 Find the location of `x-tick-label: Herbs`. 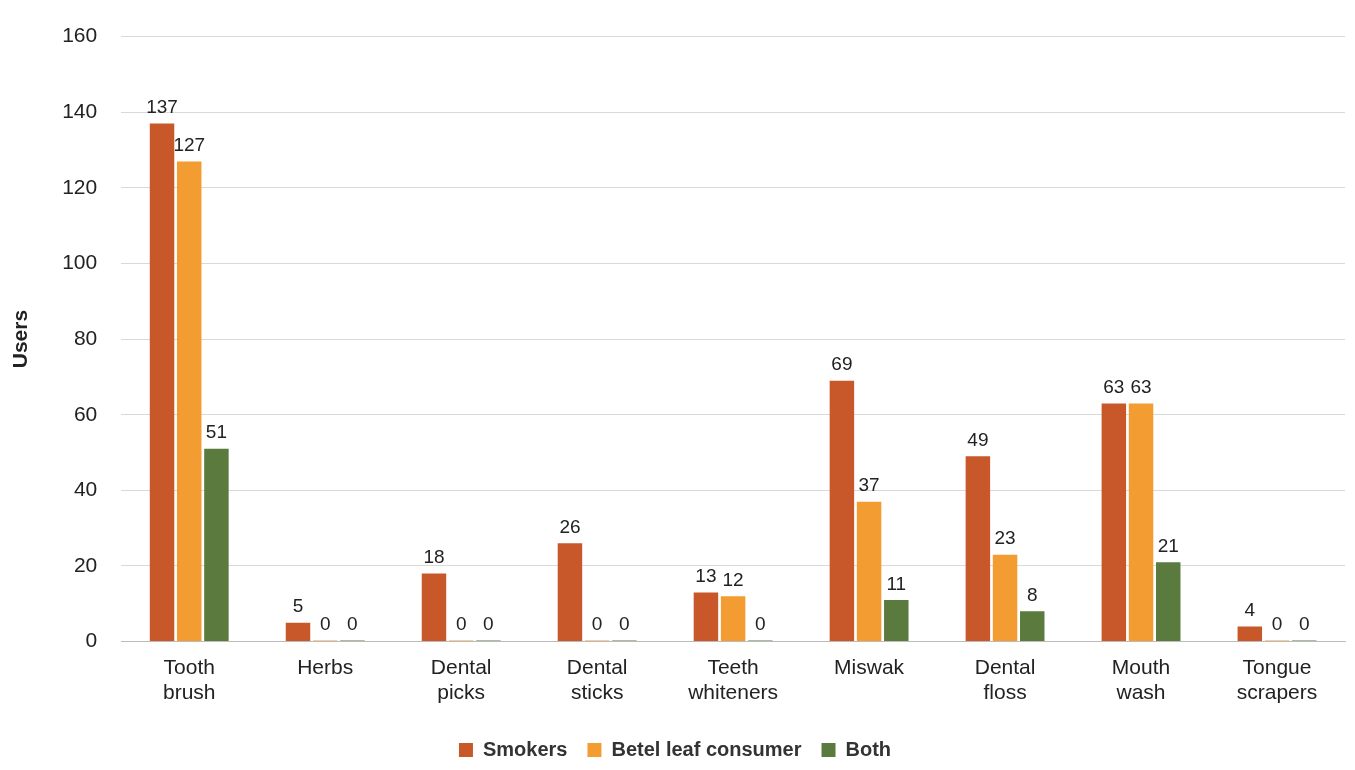

x-tick-label: Herbs is located at coordinates (325, 666).